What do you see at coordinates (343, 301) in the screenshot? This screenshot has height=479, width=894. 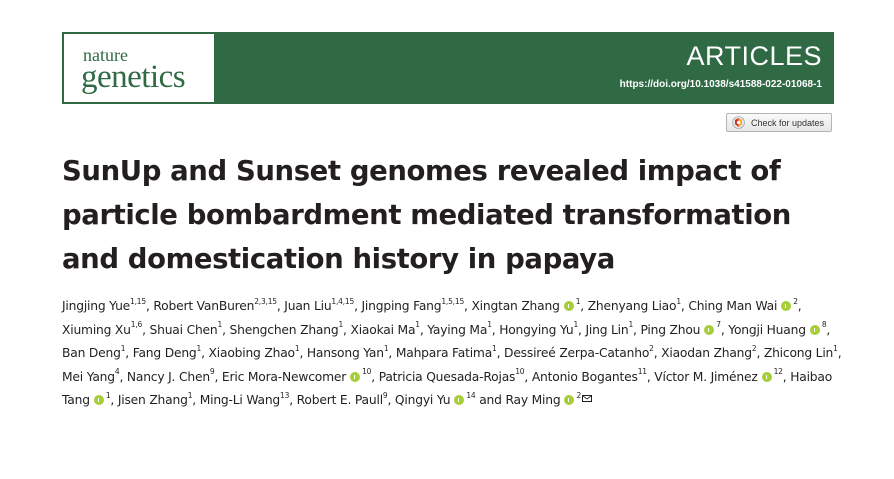 I see `author-affiliation: 1,4,15` at bounding box center [343, 301].